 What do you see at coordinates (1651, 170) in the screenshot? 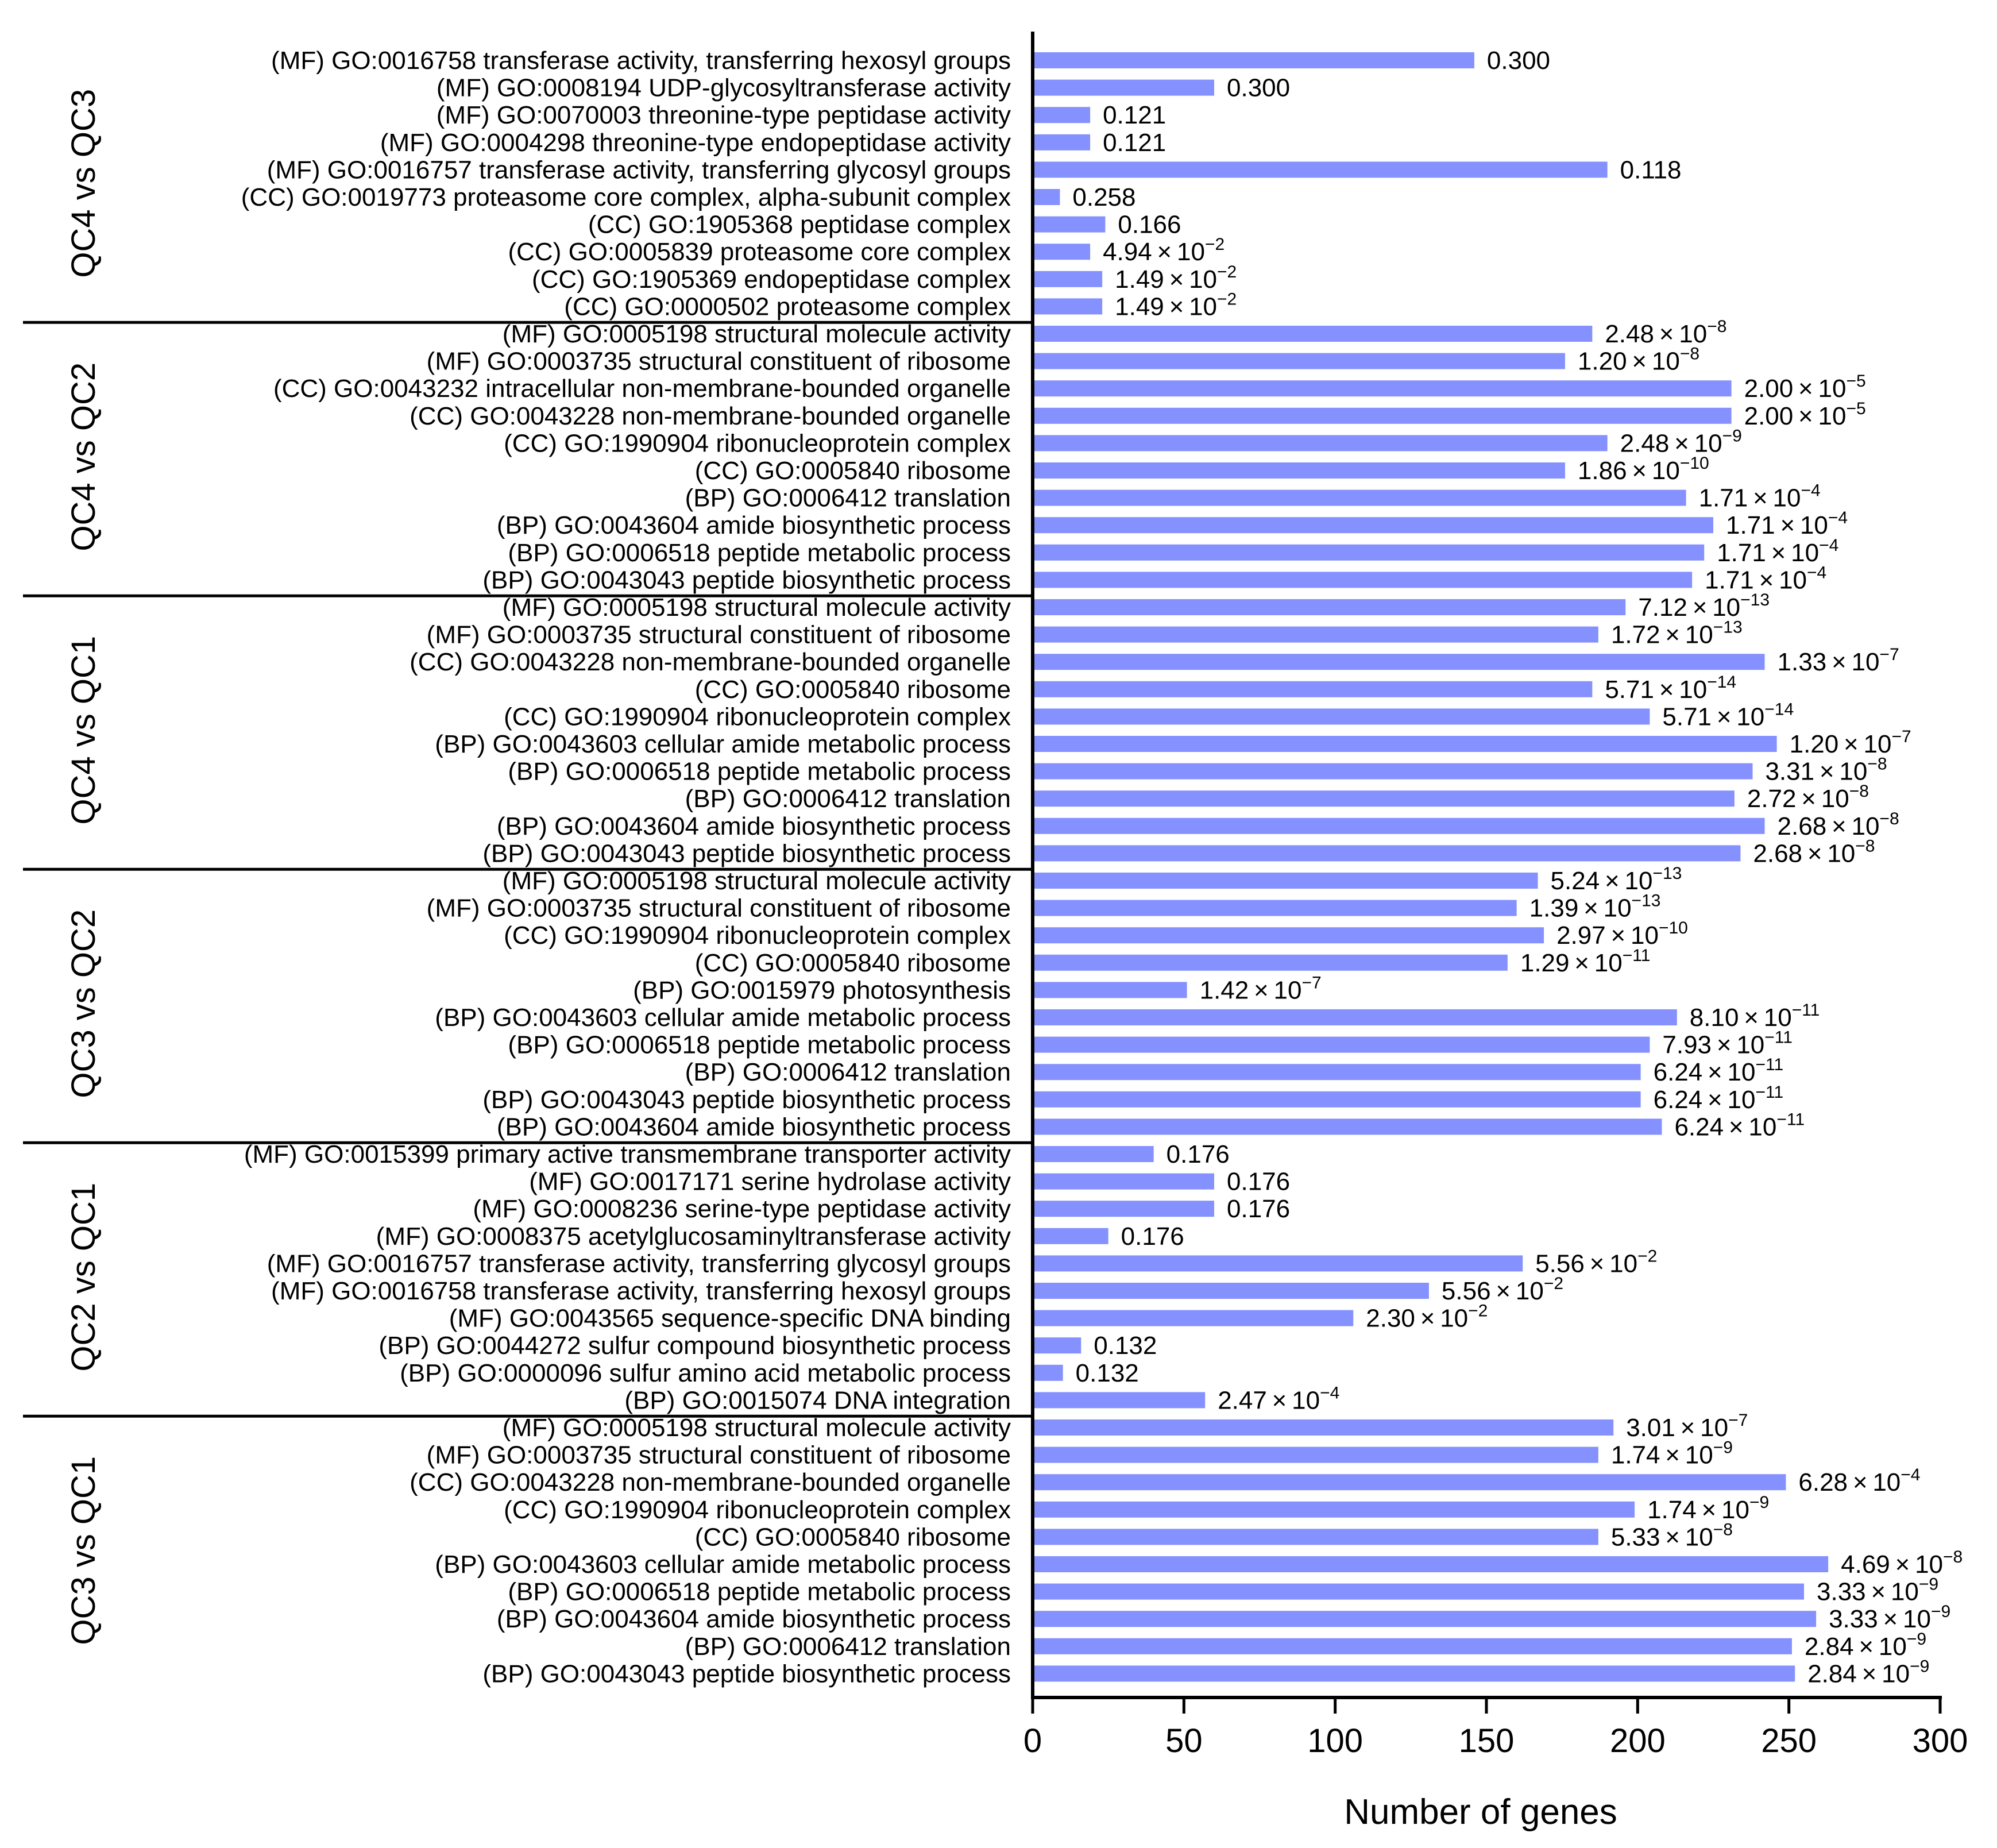
I see `p-value-label: 0.118` at bounding box center [1651, 170].